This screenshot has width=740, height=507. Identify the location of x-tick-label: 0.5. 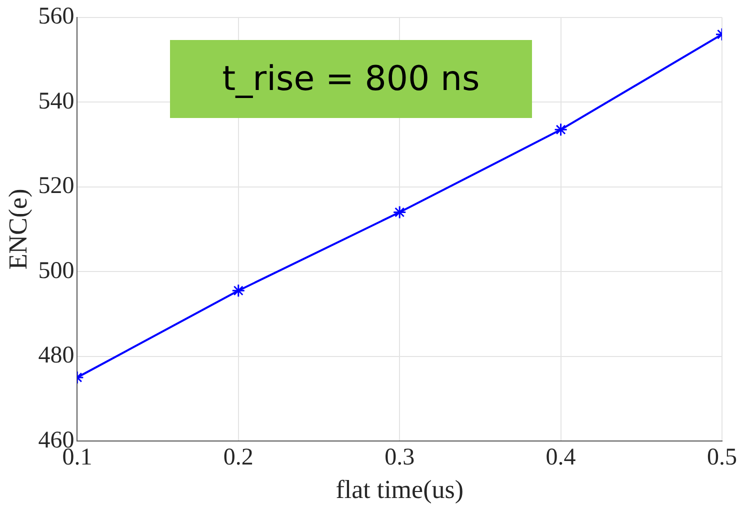
(722, 457).